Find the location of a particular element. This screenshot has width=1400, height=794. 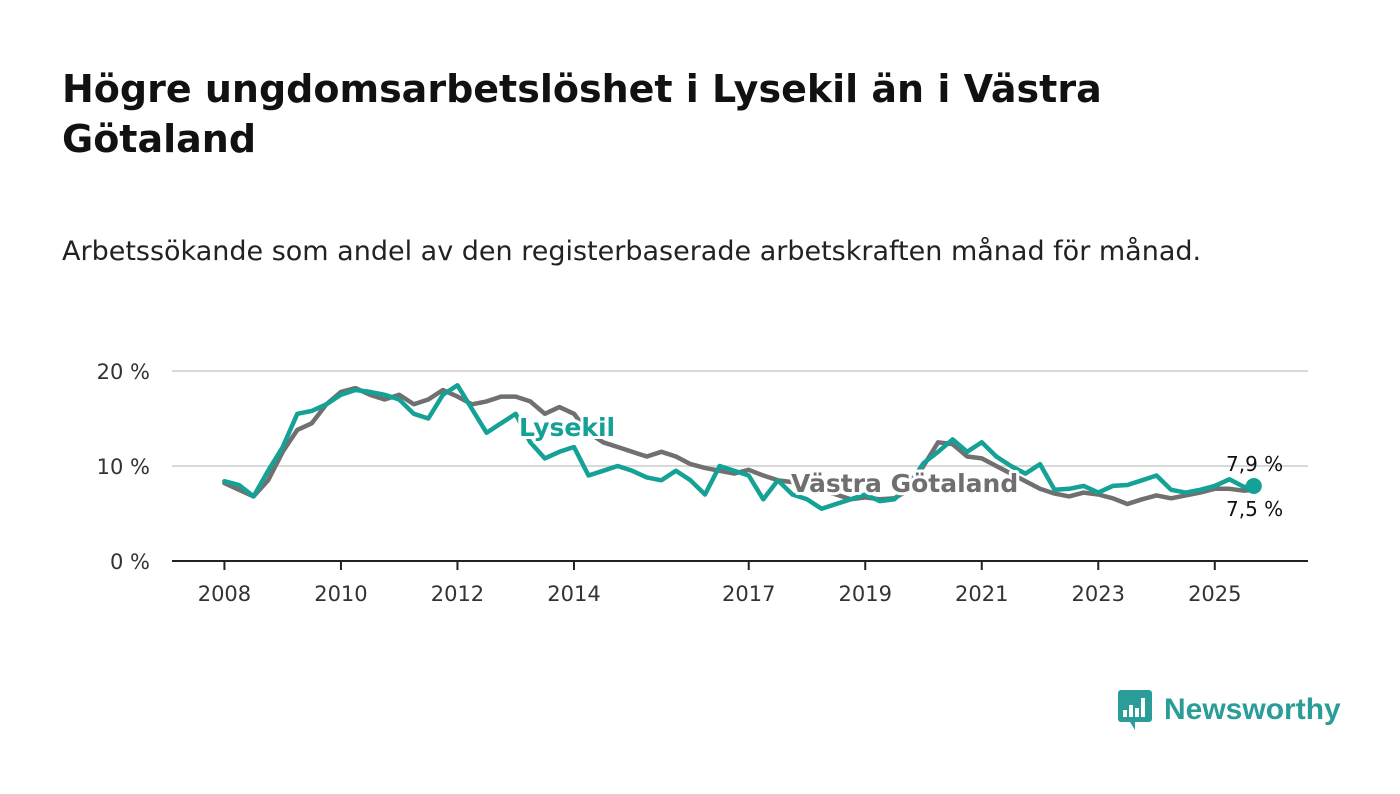

x-tick-label: 2010 is located at coordinates (340, 594).